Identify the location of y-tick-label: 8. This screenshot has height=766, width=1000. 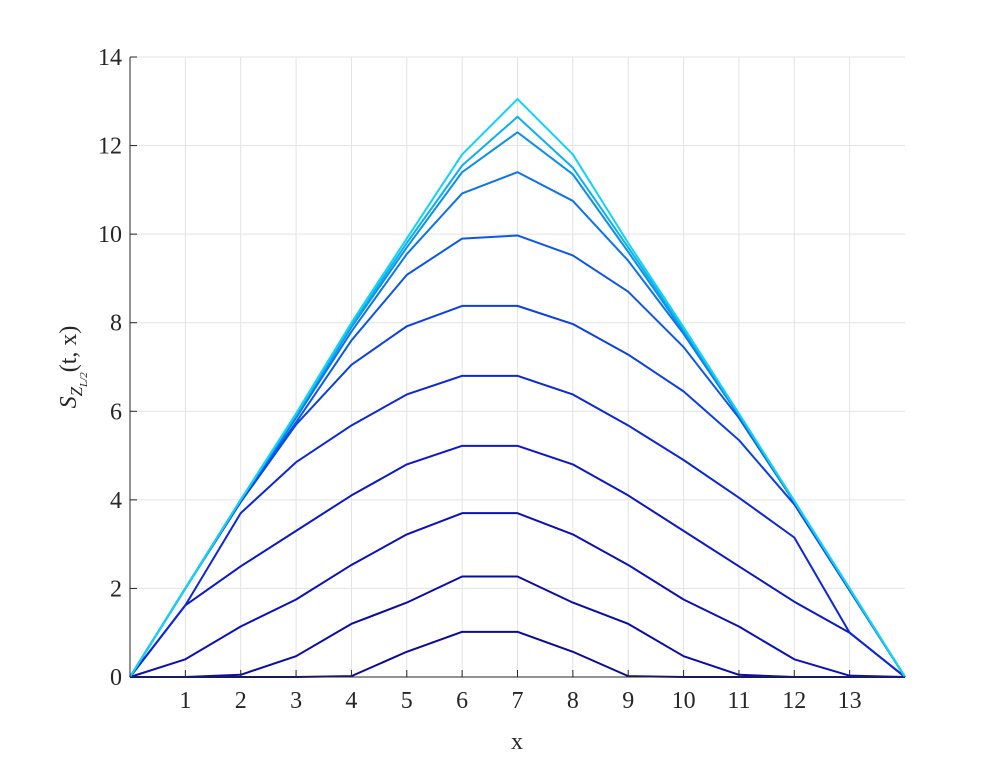
(116, 324).